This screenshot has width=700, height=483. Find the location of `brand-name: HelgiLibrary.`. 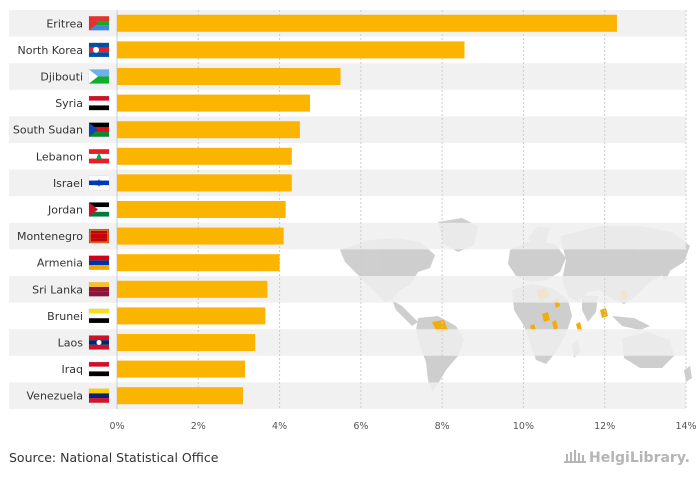

brand-name: HelgiLibrary. is located at coordinates (639, 458).